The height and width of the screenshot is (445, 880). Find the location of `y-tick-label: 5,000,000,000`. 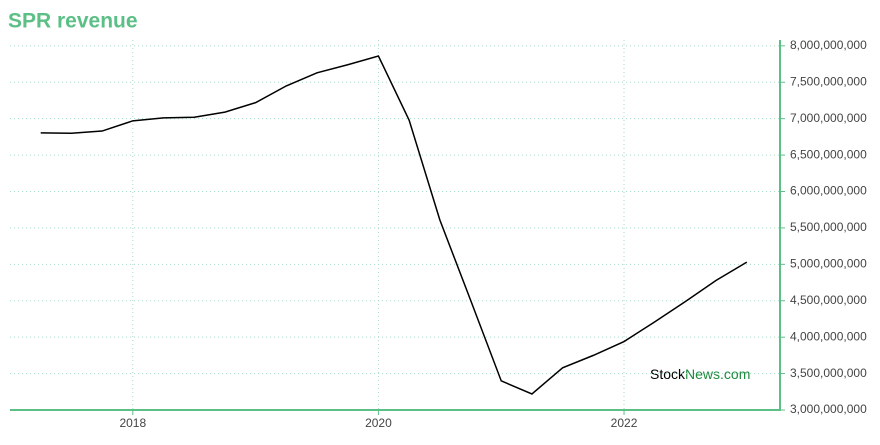

y-tick-label: 5,000,000,000 is located at coordinates (828, 264).